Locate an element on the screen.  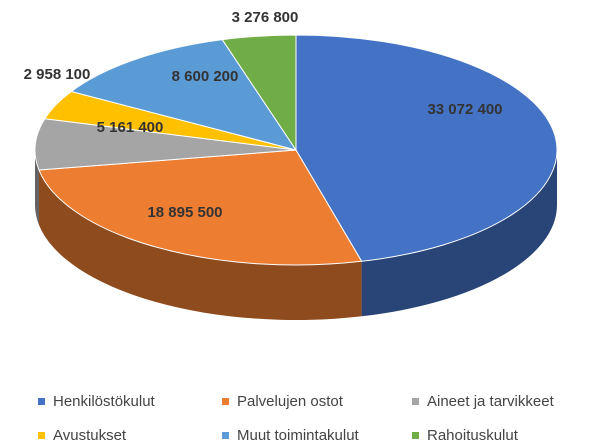
data-label: 3 276 800 is located at coordinates (265, 17).